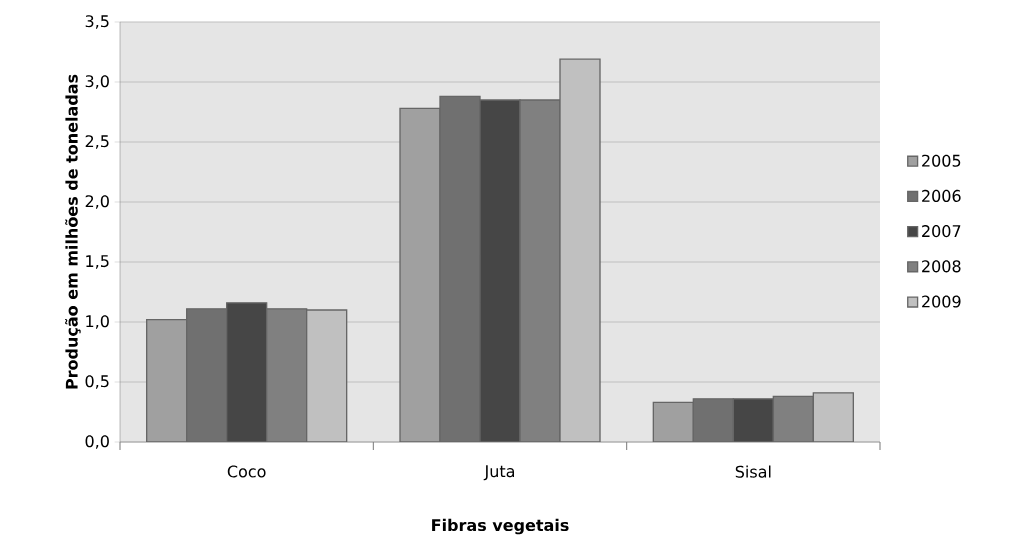  What do you see at coordinates (941, 195) in the screenshot?
I see `legend-label: 2006` at bounding box center [941, 195].